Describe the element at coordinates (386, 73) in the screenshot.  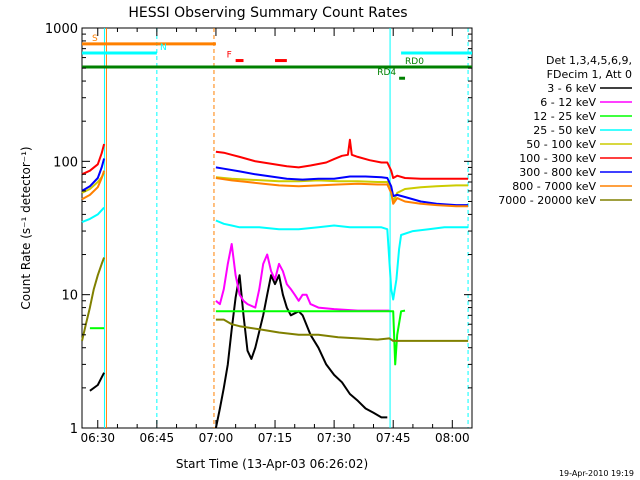
I see `flag-rd4-label: RD4` at that location.